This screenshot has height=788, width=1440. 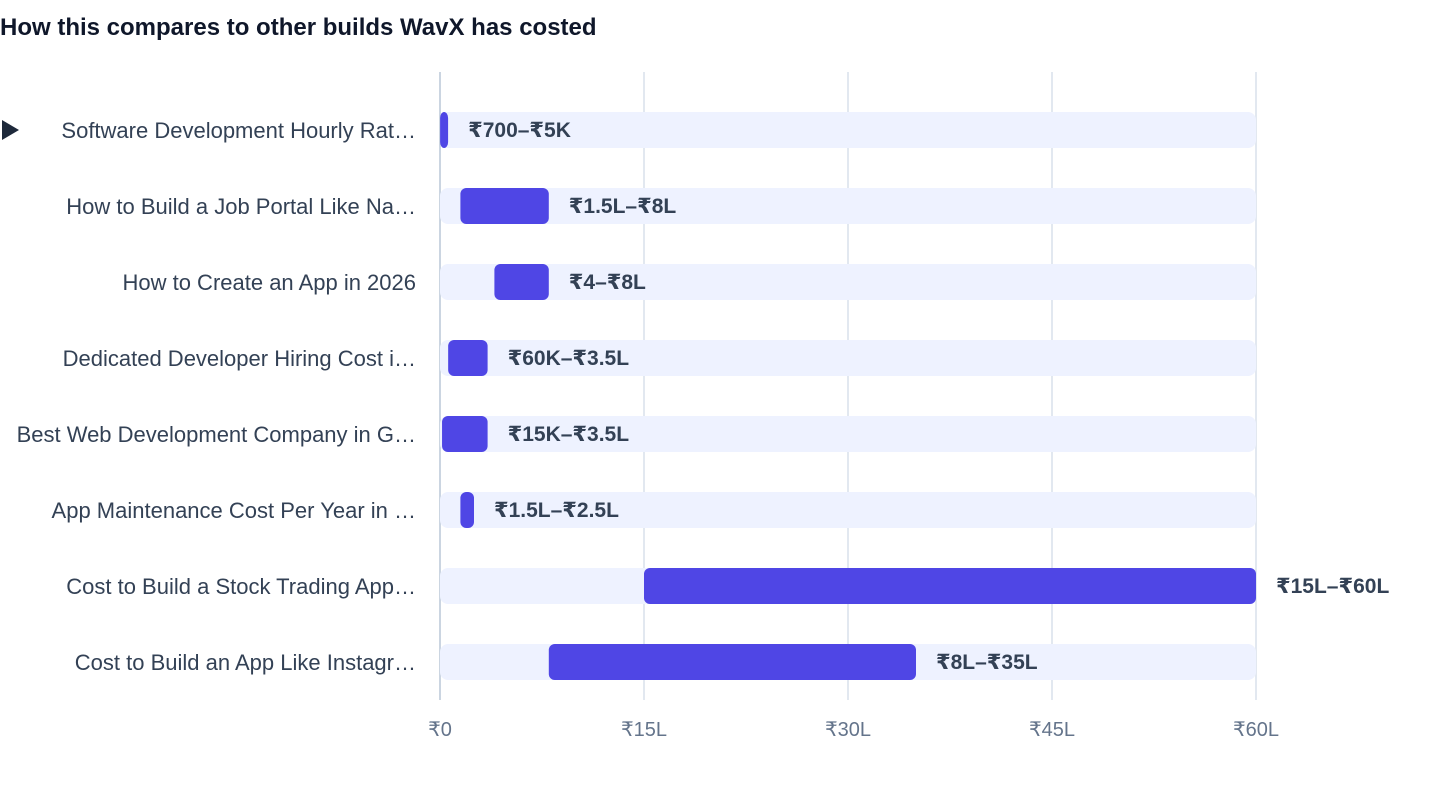 What do you see at coordinates (269, 282) in the screenshot?
I see `category-label: How to Create an App in 2026` at bounding box center [269, 282].